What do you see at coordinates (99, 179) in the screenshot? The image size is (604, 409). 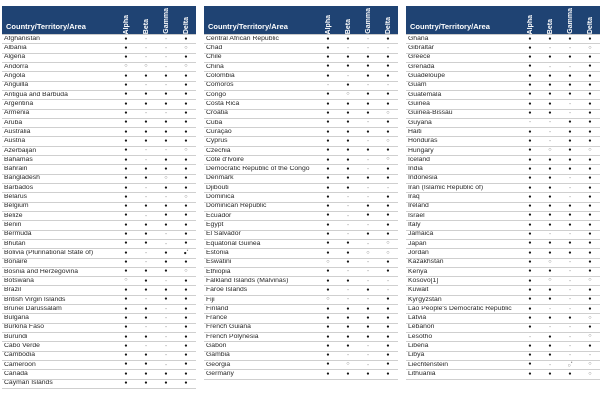 I see `table-row: Bangladesh ● ● ○ ●` at bounding box center [99, 179].